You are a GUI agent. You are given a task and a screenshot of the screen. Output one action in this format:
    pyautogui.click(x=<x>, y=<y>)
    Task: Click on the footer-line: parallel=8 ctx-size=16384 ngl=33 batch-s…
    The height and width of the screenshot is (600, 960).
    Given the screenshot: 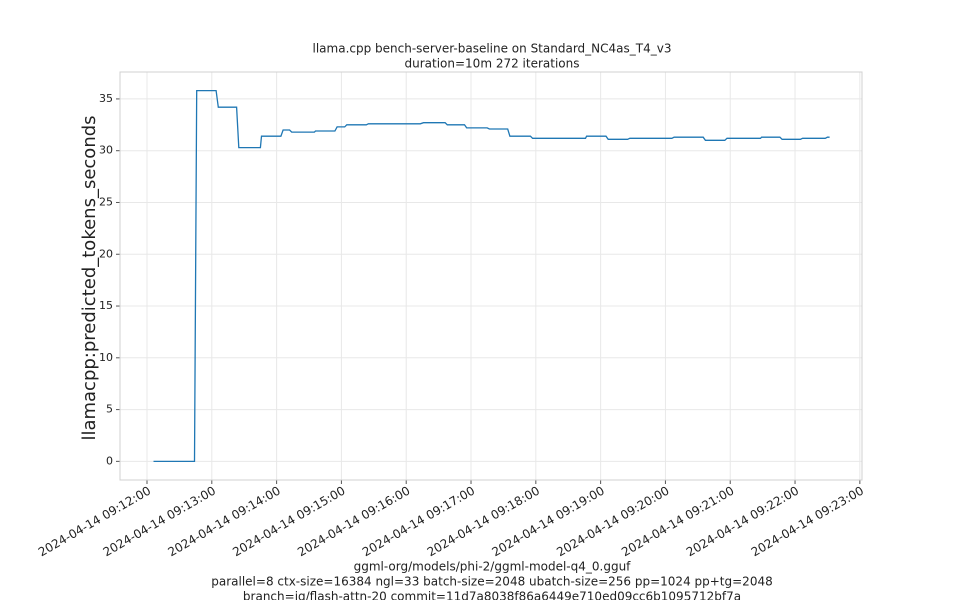 What is the action you would take?
    pyautogui.click(x=491, y=582)
    